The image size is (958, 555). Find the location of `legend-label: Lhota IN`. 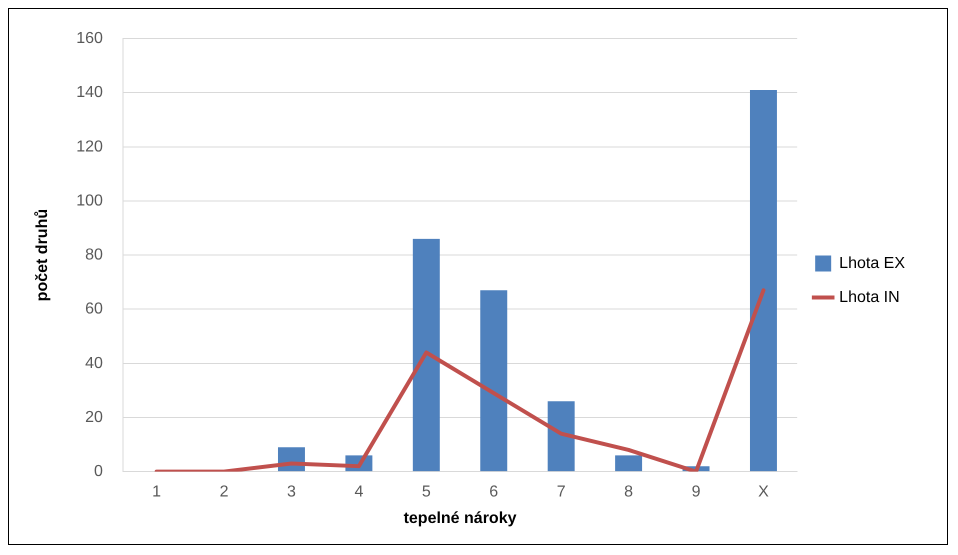

legend-label: Lhota IN is located at coordinates (869, 297).